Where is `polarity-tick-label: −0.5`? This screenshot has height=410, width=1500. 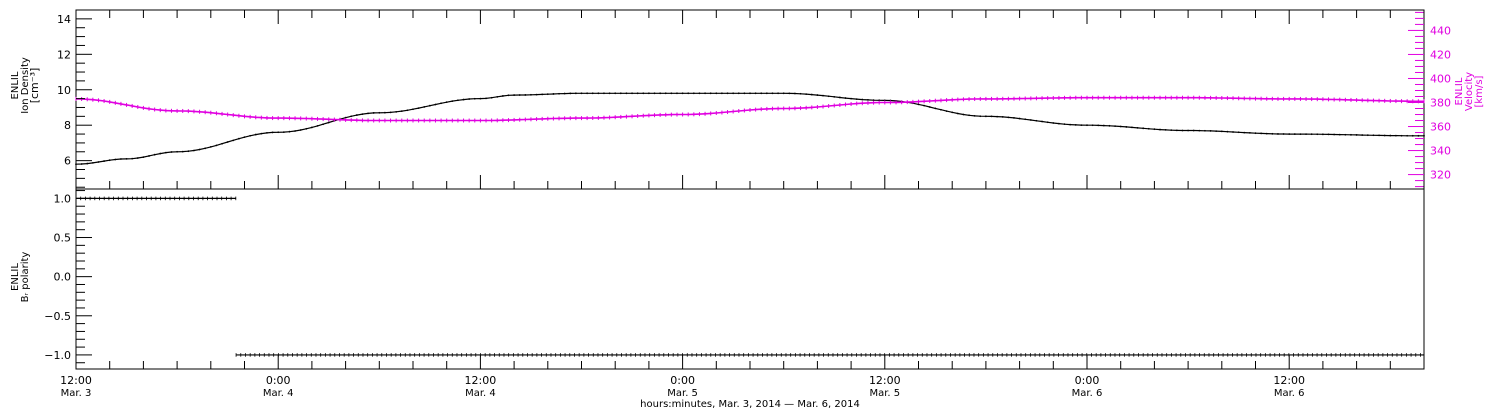
polarity-tick-label: −0.5 is located at coordinates (57, 316).